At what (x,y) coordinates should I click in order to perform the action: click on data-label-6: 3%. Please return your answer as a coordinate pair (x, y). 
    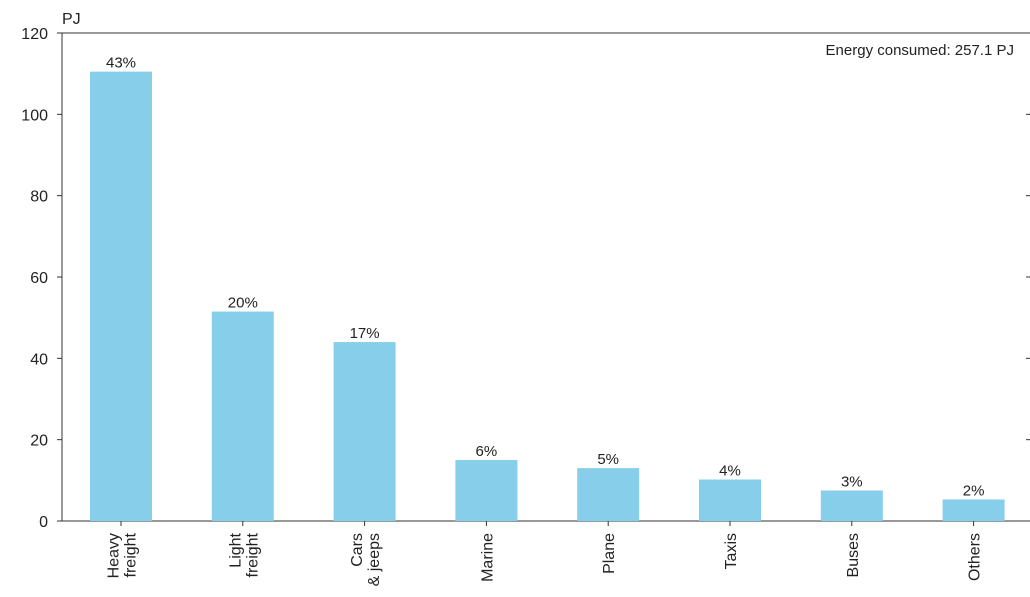
    Looking at the image, I should click on (852, 482).